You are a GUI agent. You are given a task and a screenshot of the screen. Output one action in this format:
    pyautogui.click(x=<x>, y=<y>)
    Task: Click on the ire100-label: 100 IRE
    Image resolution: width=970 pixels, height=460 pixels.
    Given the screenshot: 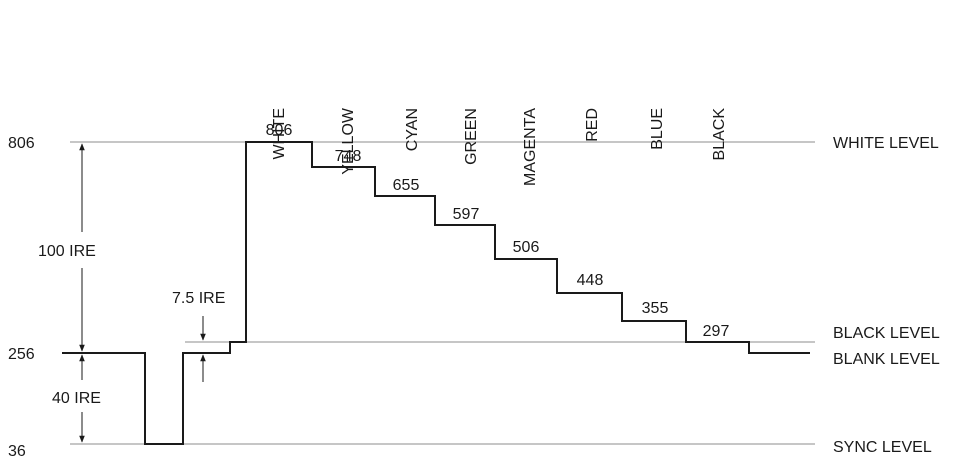 What is the action you would take?
    pyautogui.click(x=67, y=251)
    